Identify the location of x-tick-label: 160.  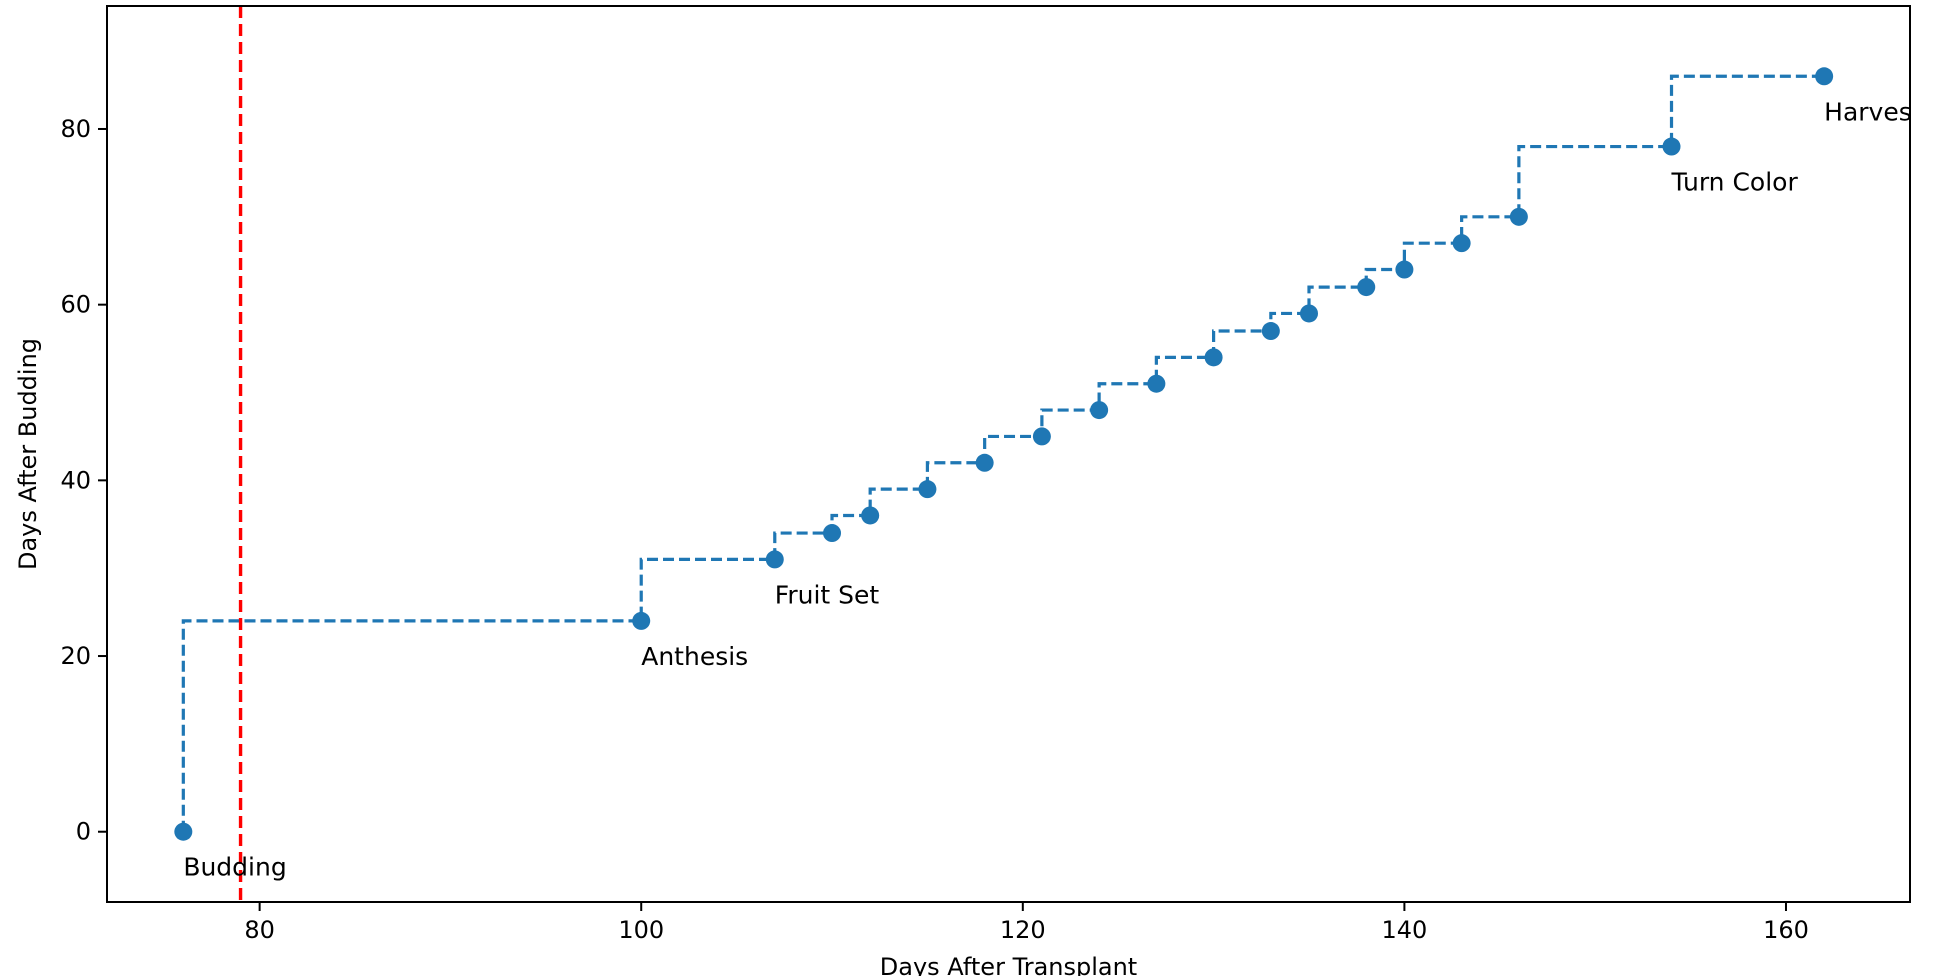
(1786, 930).